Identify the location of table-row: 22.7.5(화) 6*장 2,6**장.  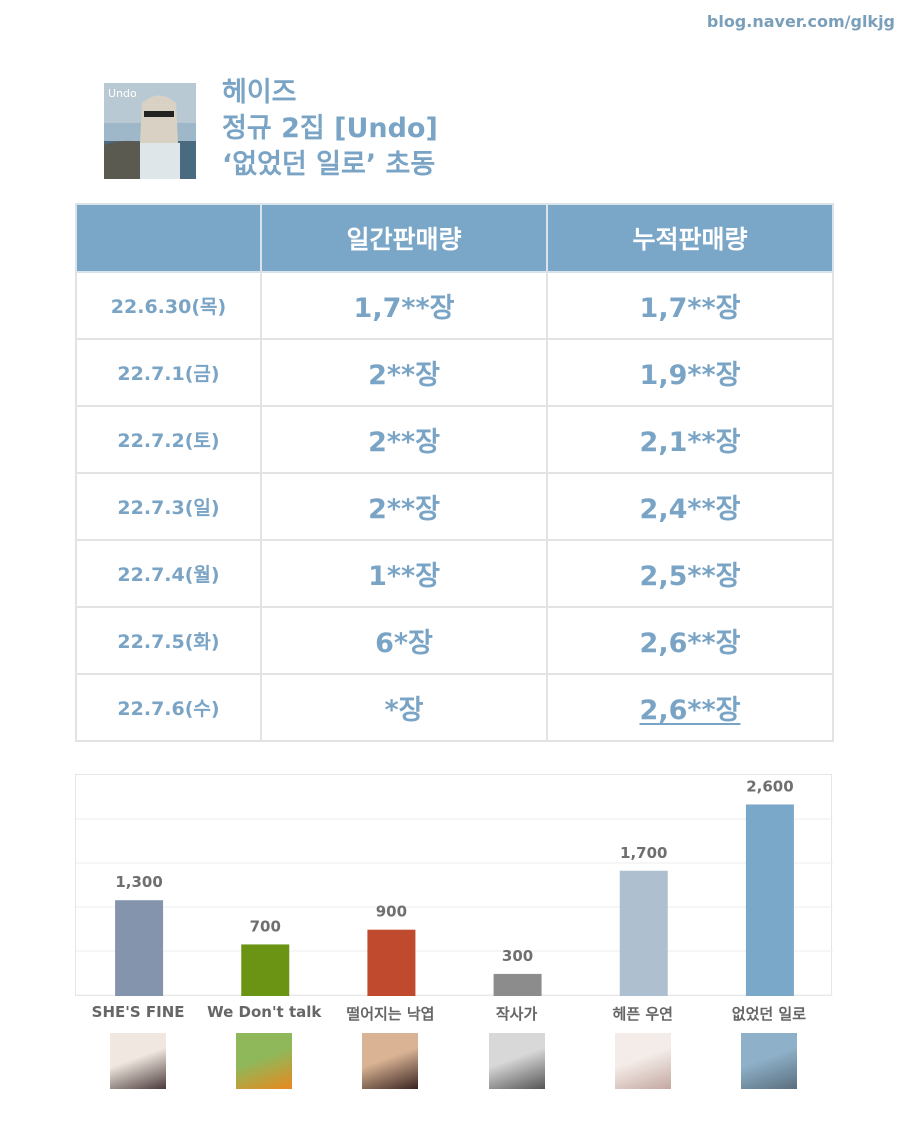
(454, 640).